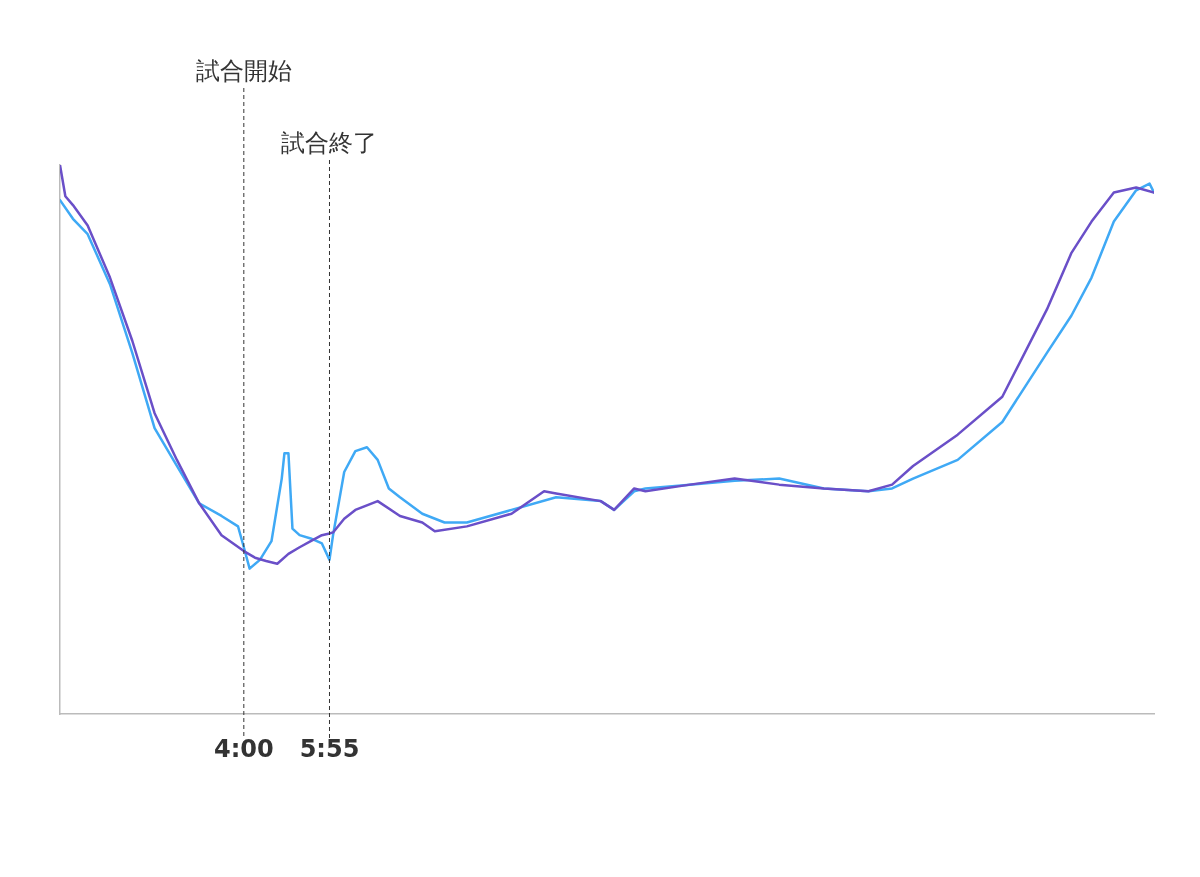 This screenshot has height=877, width=1200. Describe the element at coordinates (329, 143) in the screenshot. I see `ref-line-label: 試合終了` at that location.